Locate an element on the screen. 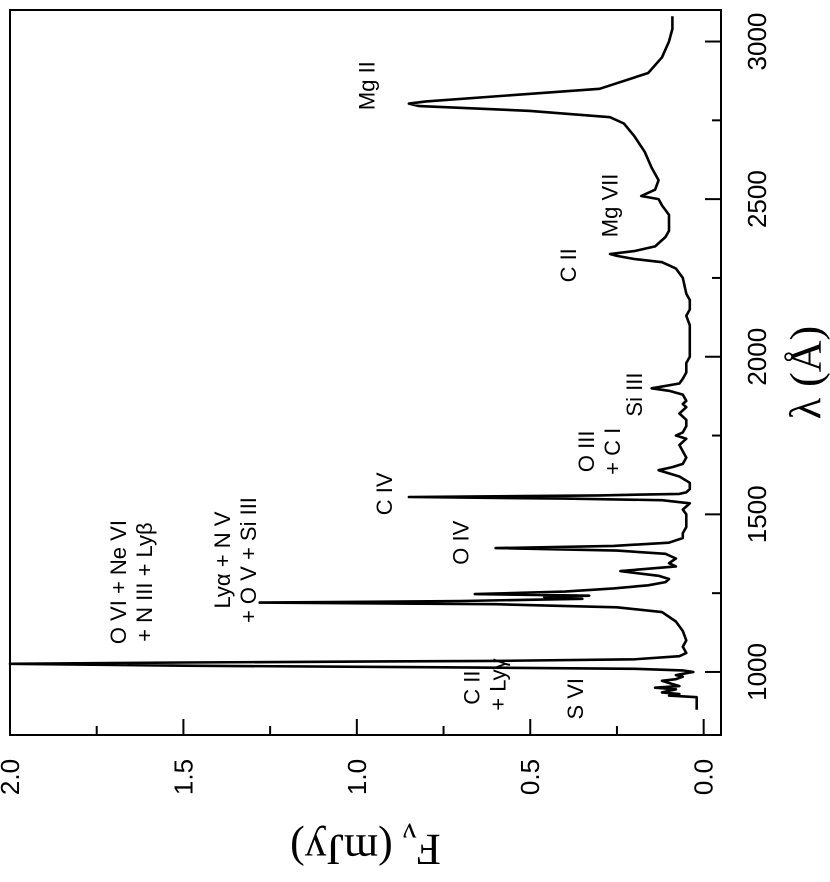  x-tick-label: 1000 is located at coordinates (757, 672).